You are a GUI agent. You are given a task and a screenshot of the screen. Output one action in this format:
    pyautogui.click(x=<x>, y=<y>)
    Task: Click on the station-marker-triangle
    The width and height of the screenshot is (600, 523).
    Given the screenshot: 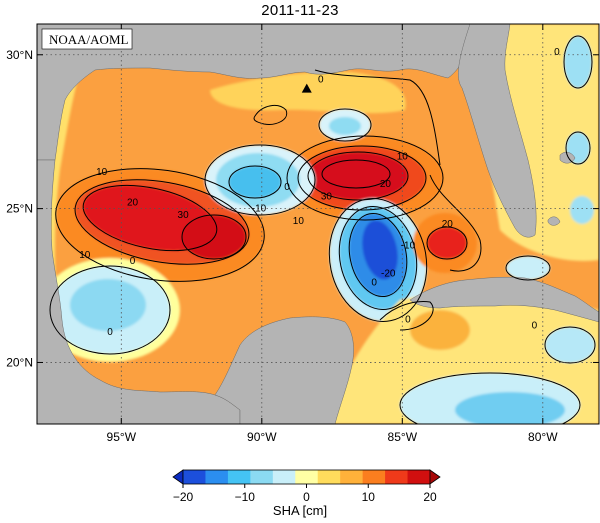 What is the action you would take?
    pyautogui.click(x=306, y=88)
    